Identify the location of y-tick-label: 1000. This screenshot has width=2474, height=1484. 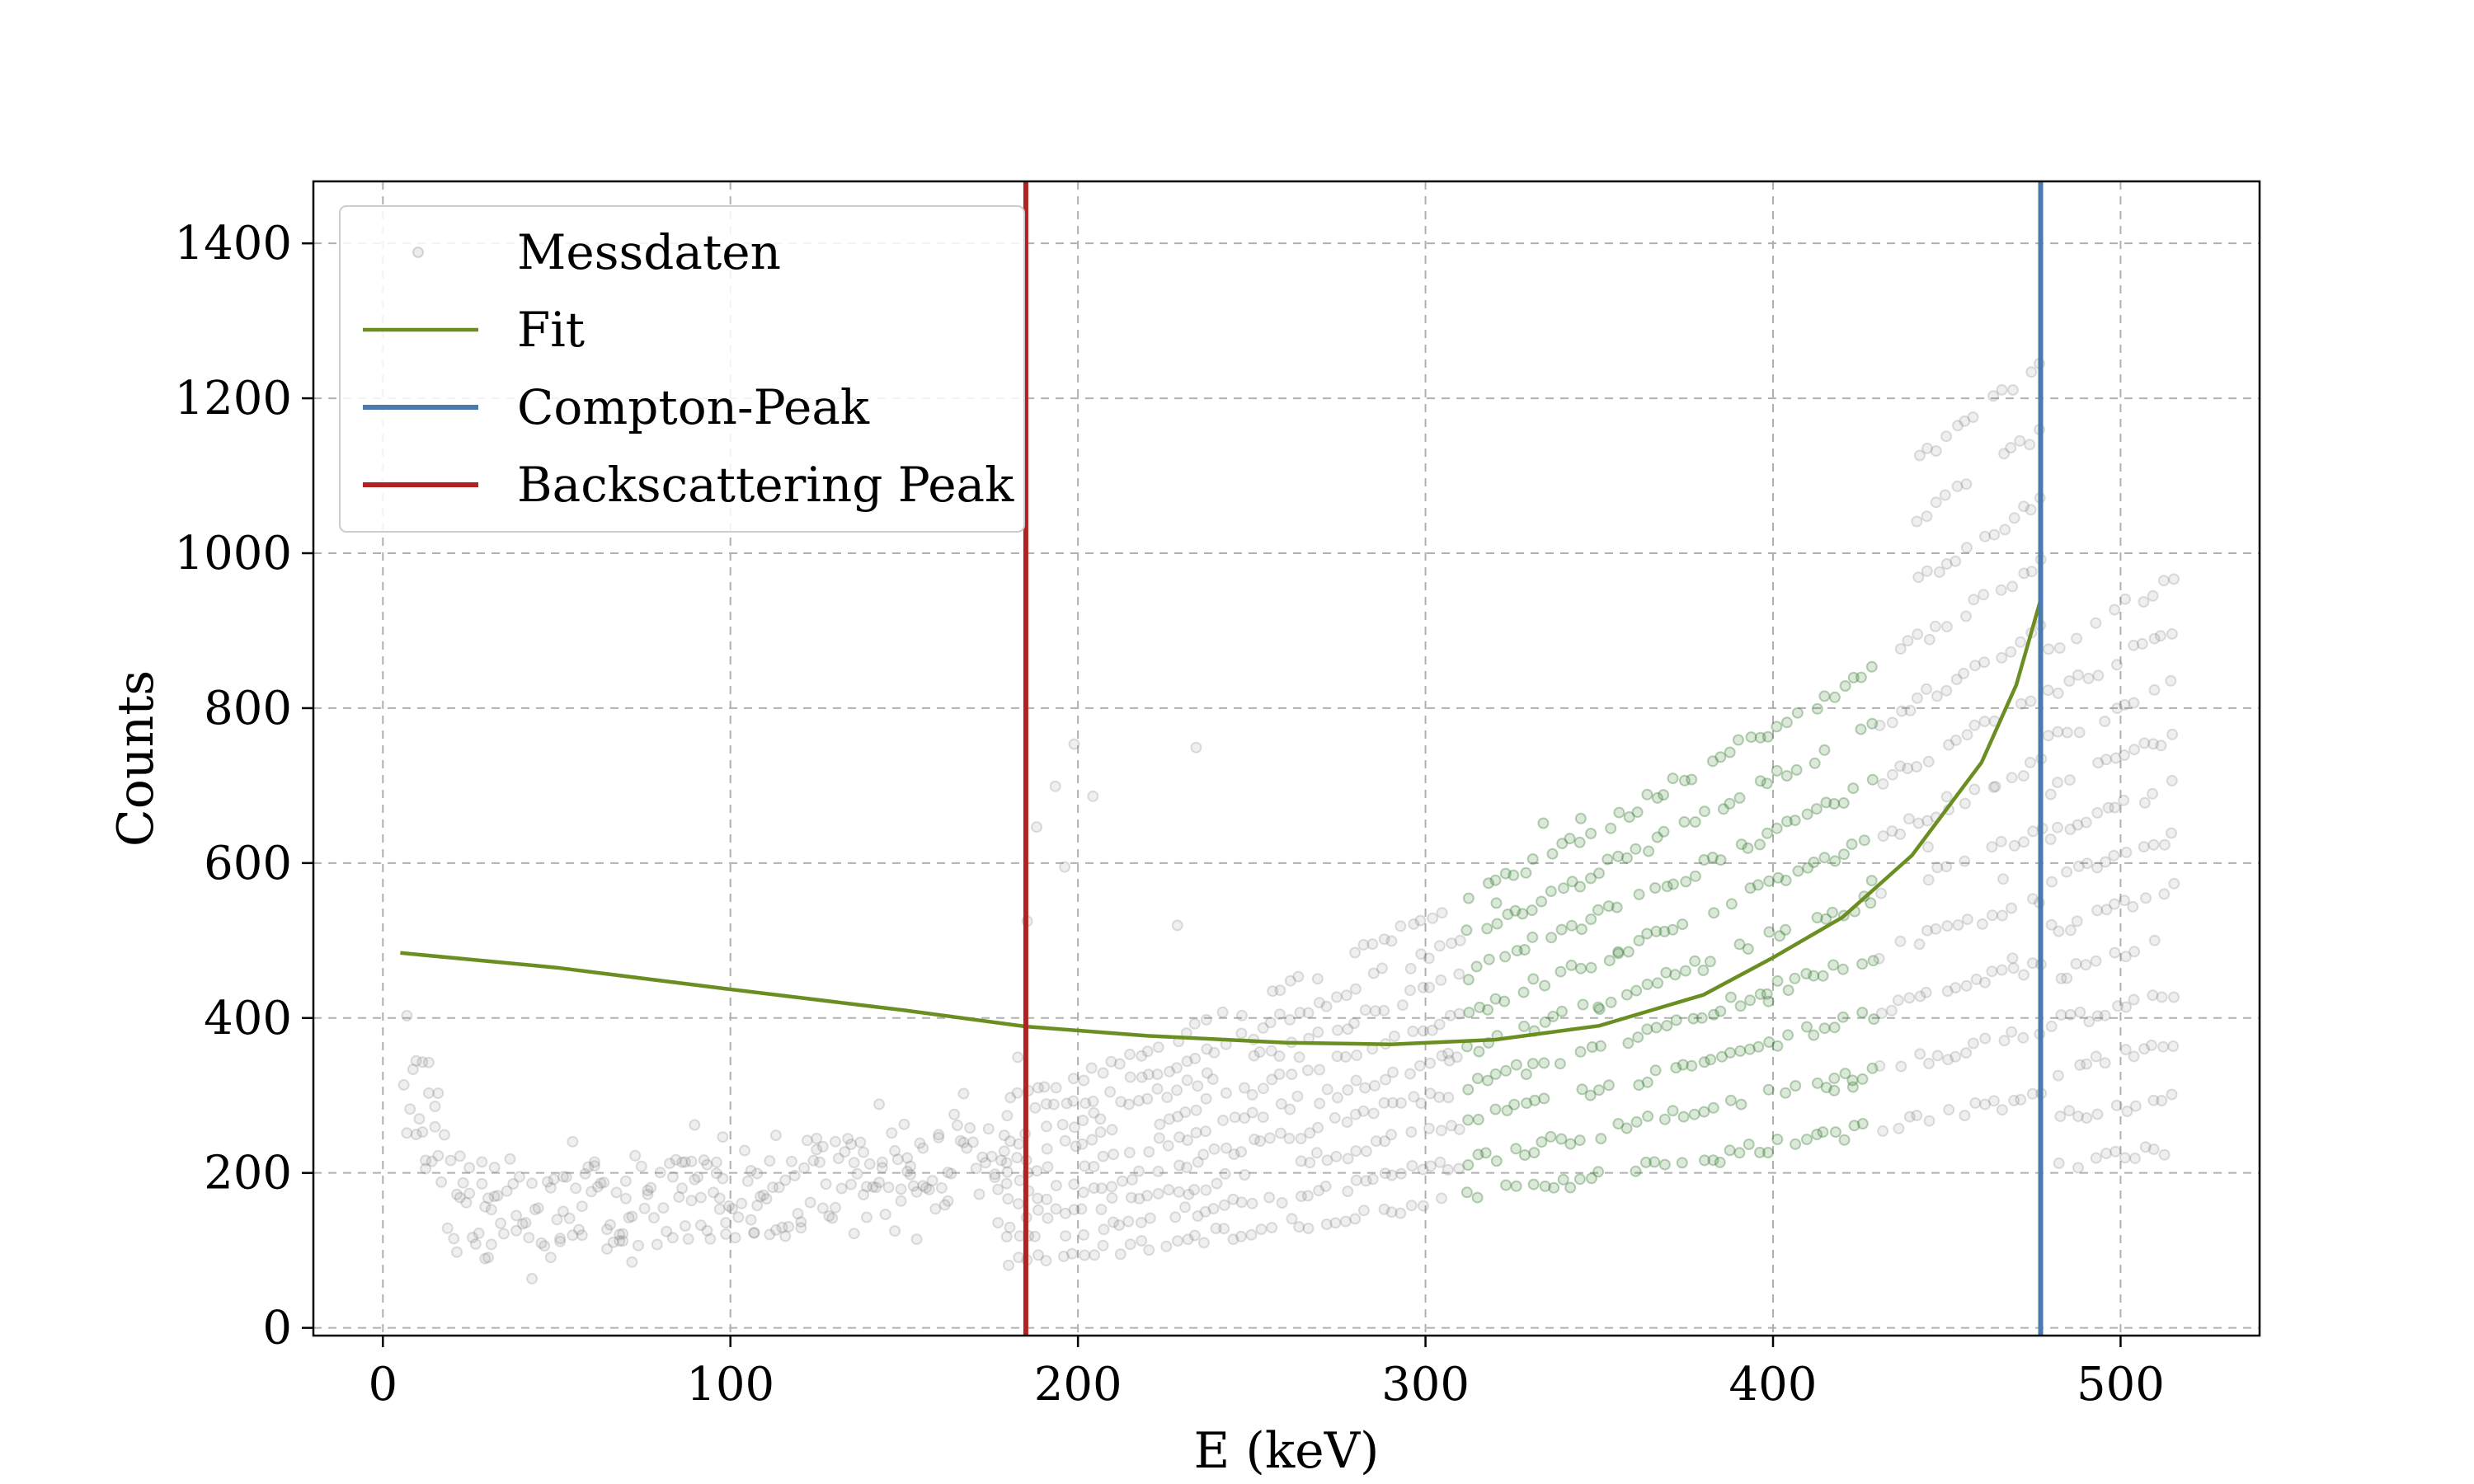
(233, 553).